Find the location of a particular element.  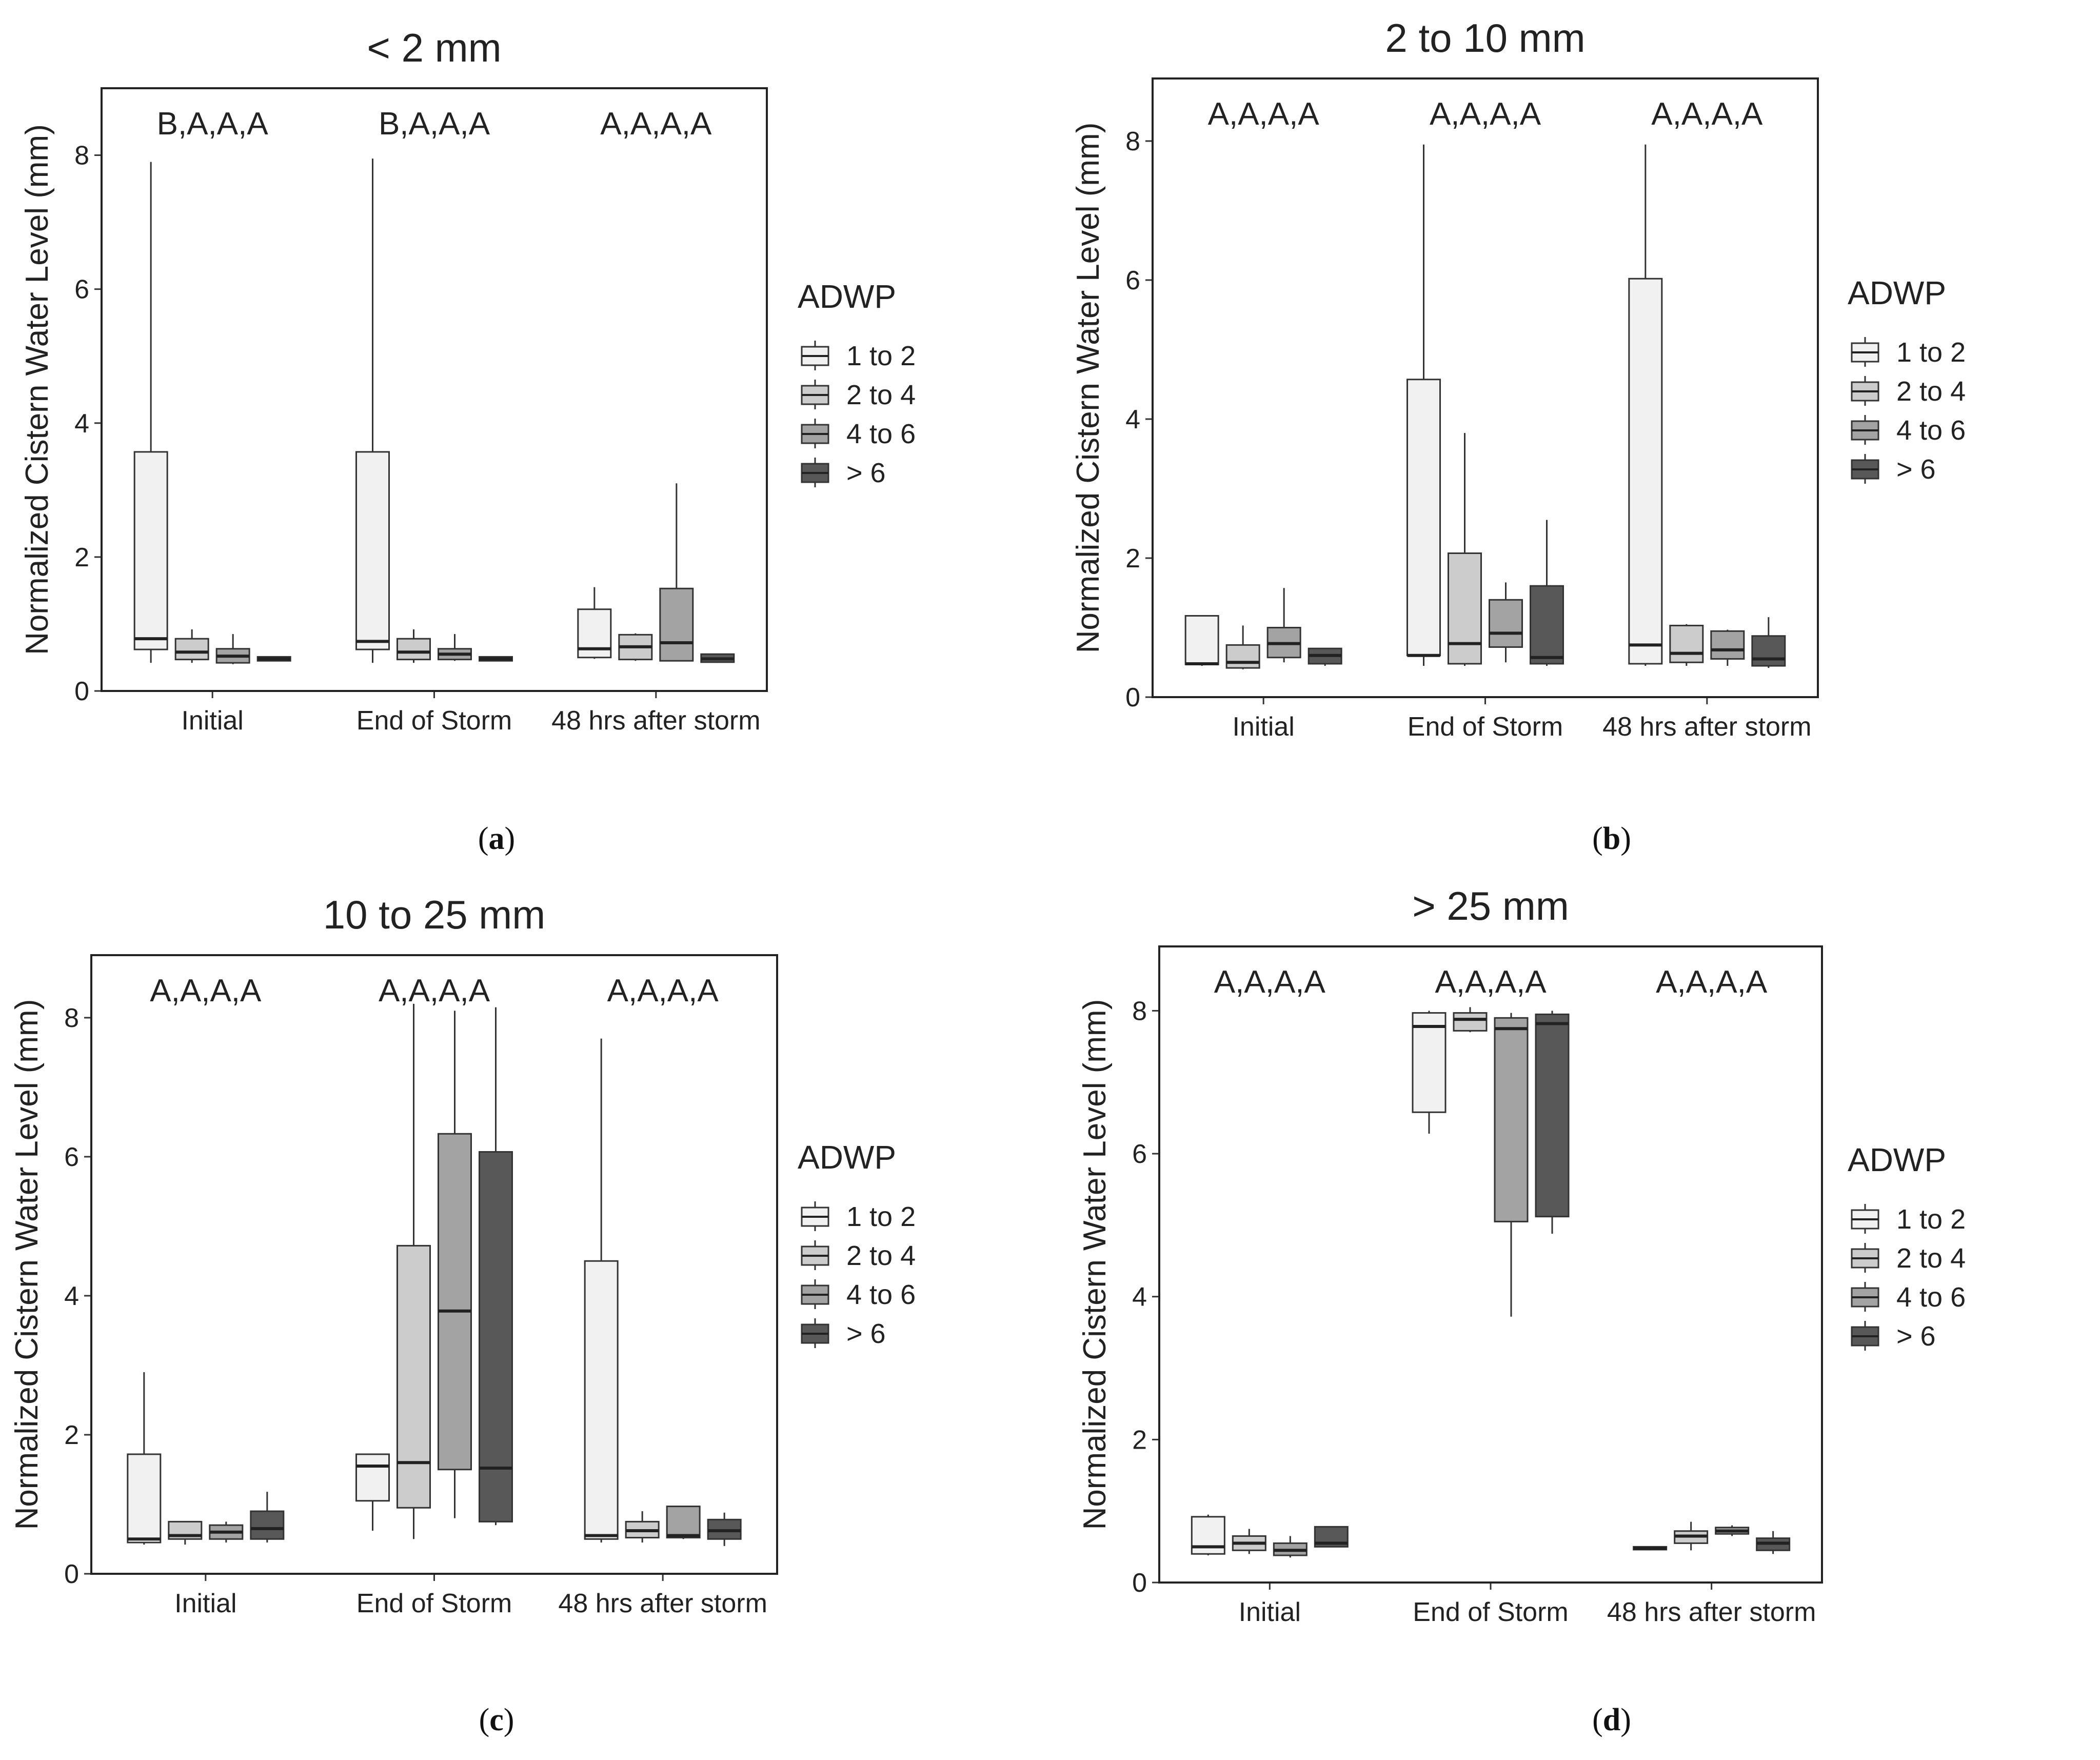

caption-letter: a is located at coordinates (497, 838).